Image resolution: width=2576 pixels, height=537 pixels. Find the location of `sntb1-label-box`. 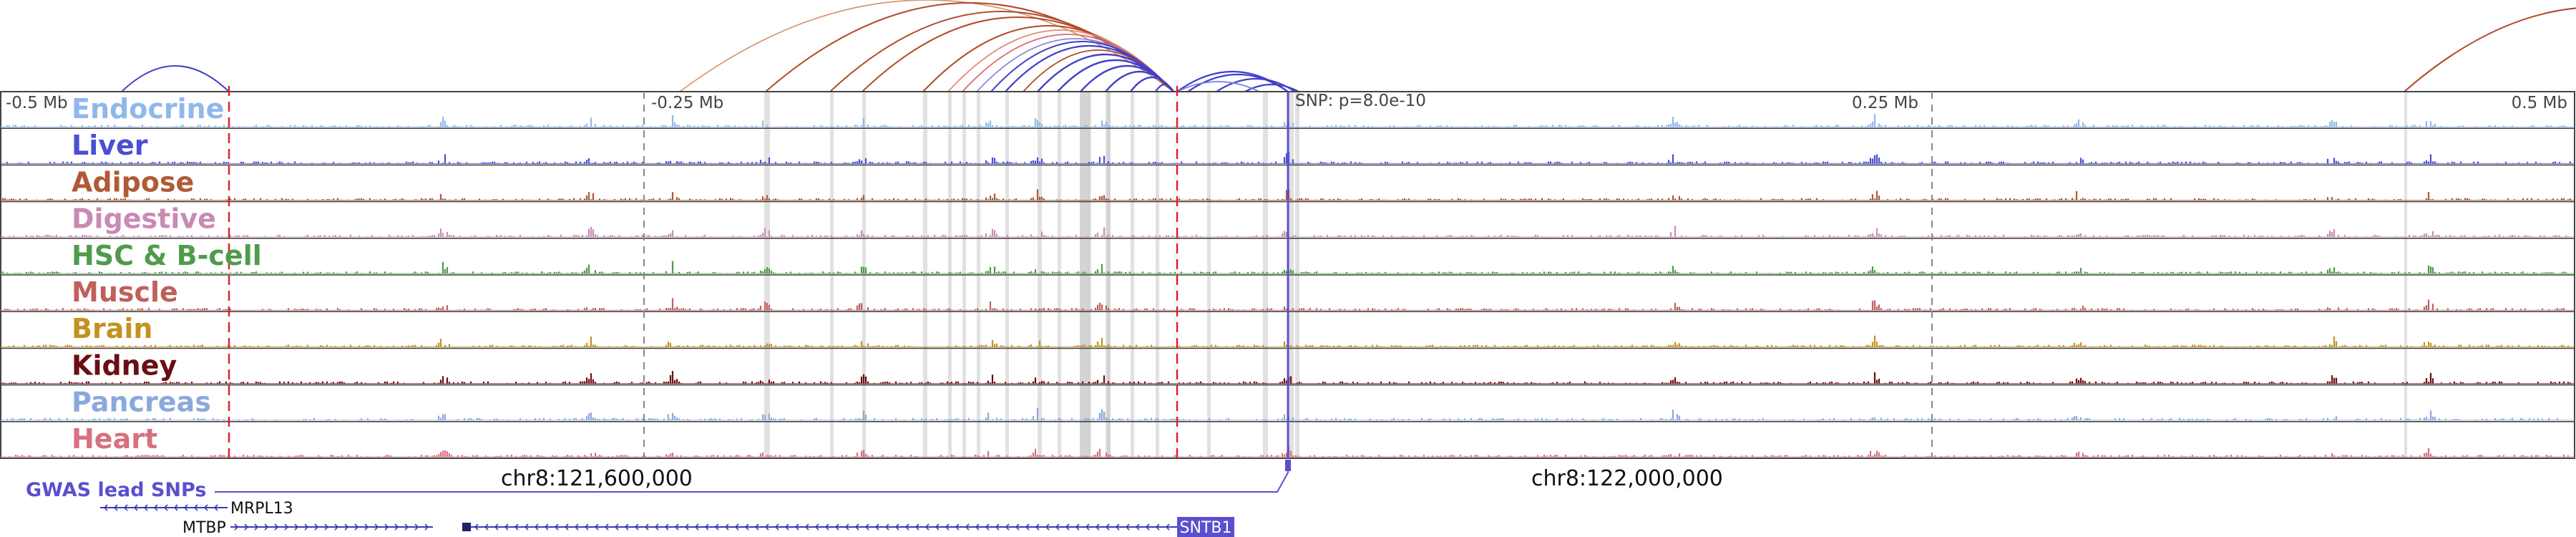

sntb1-label-box is located at coordinates (1205, 527).